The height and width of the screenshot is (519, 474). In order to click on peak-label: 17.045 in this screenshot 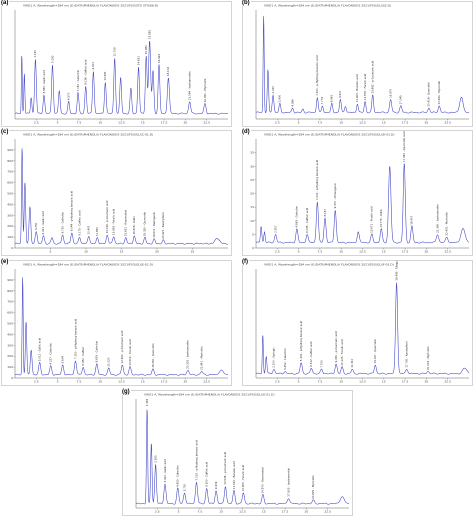, I will do `click(401, 99)`.